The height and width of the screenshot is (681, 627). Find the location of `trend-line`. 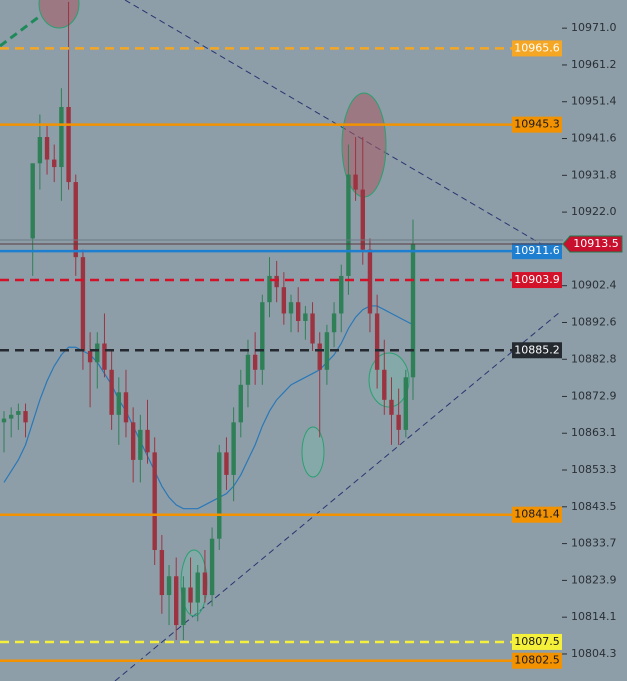

trend-line is located at coordinates (20, 31).